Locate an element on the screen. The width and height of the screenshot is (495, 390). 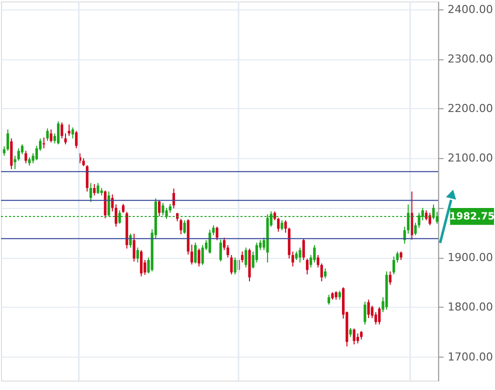
y-tick-label: 1700.00 is located at coordinates (470, 357).